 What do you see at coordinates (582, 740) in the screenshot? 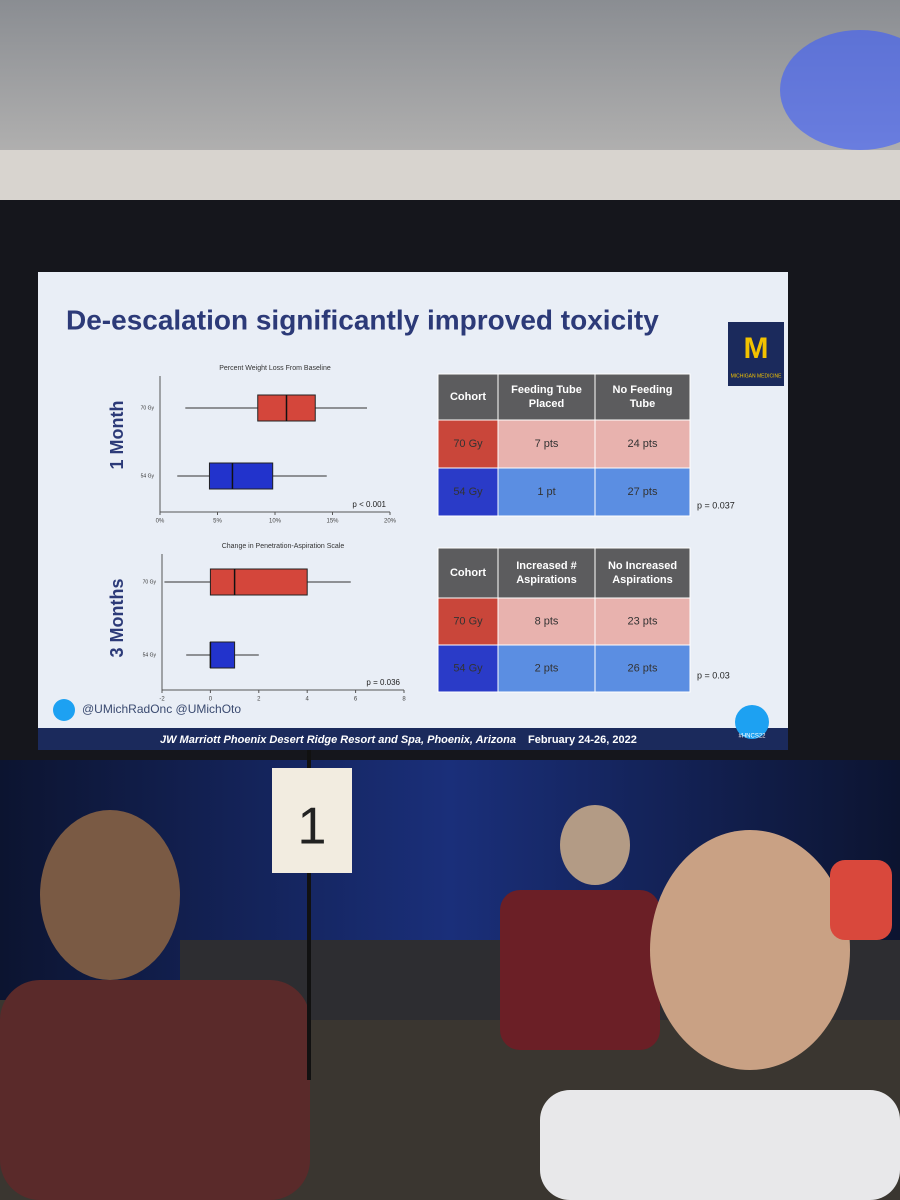
I see `footer-dates: February 24-26, 2022` at bounding box center [582, 740].